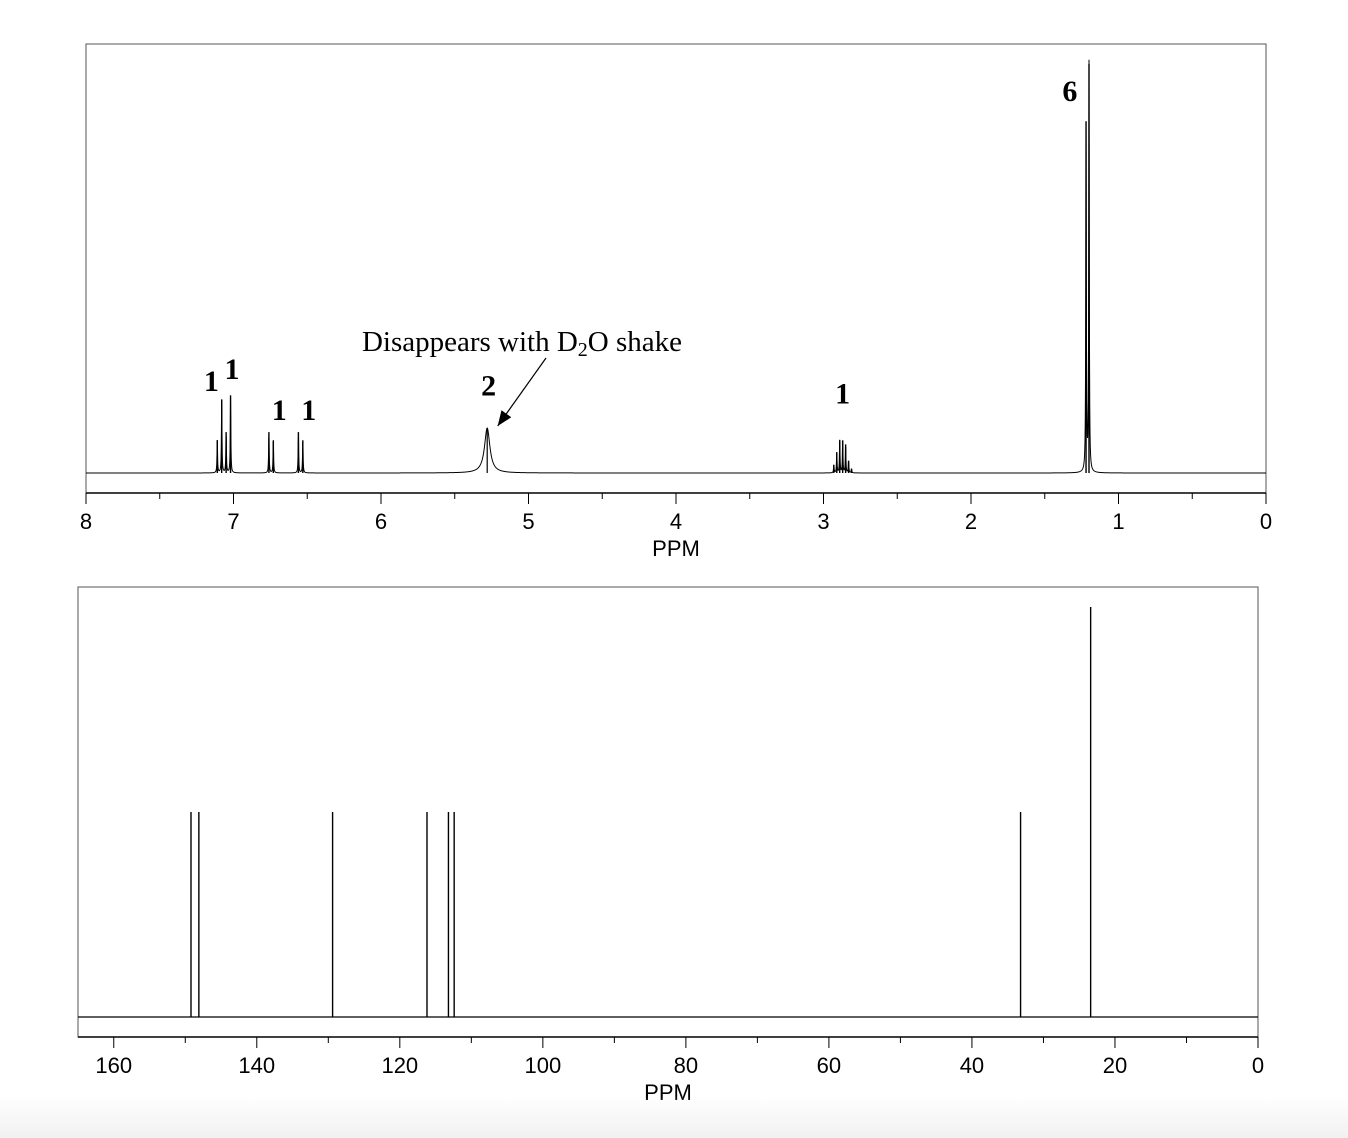 Image resolution: width=1348 pixels, height=1138 pixels. Describe the element at coordinates (256, 1065) in the screenshot. I see `tick-label: 140` at that location.